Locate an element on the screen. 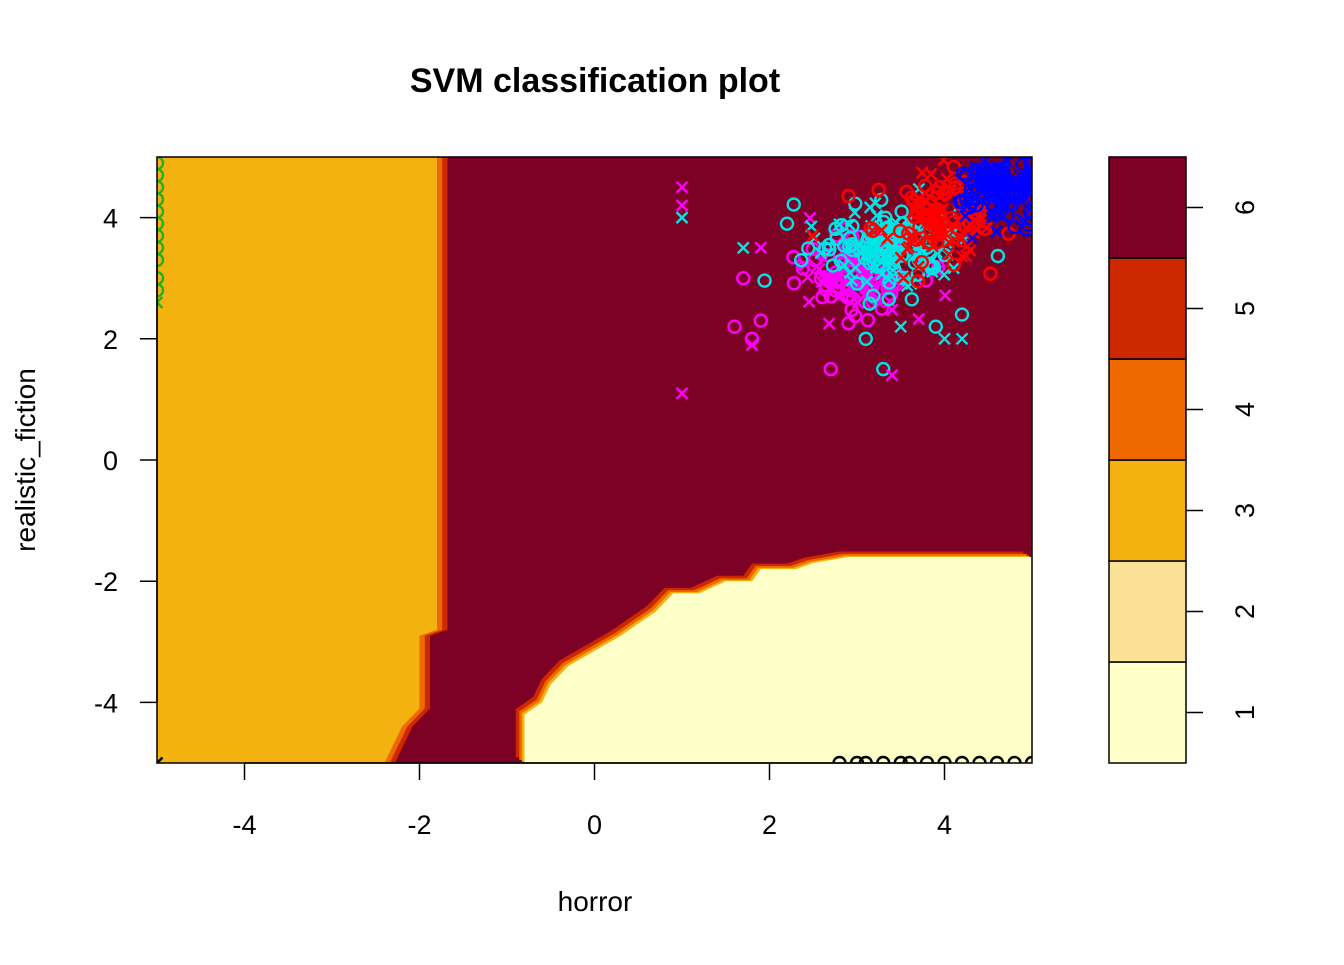 The height and width of the screenshot is (965, 1344). x-tick-label: 2 is located at coordinates (769, 825).